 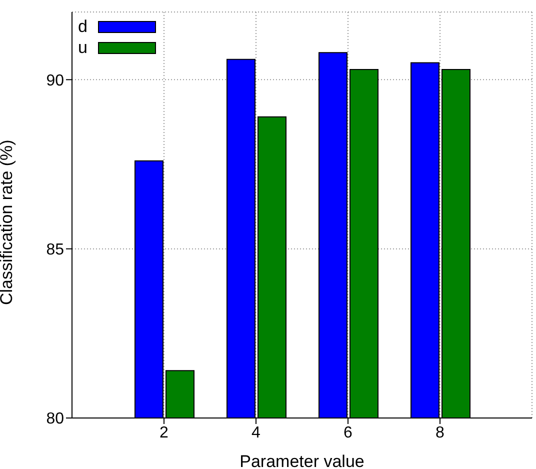 What do you see at coordinates (55, 419) in the screenshot?
I see `y-tick-label: 80` at bounding box center [55, 419].